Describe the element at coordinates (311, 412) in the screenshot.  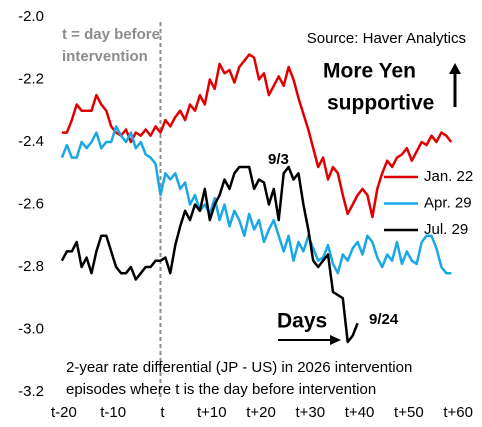
I see `x-tick-label: t+30` at that location.